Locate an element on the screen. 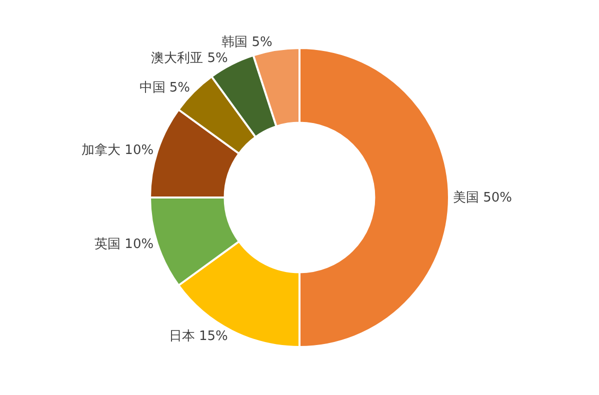 The height and width of the screenshot is (395, 599). slice-label: 中国 5% is located at coordinates (164, 88).